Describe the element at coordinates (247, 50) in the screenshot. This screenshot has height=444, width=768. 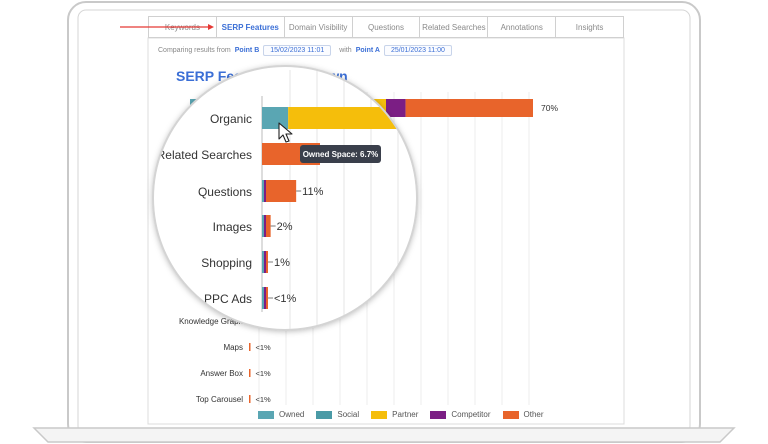
I see `point-b-label: Point B` at that location.